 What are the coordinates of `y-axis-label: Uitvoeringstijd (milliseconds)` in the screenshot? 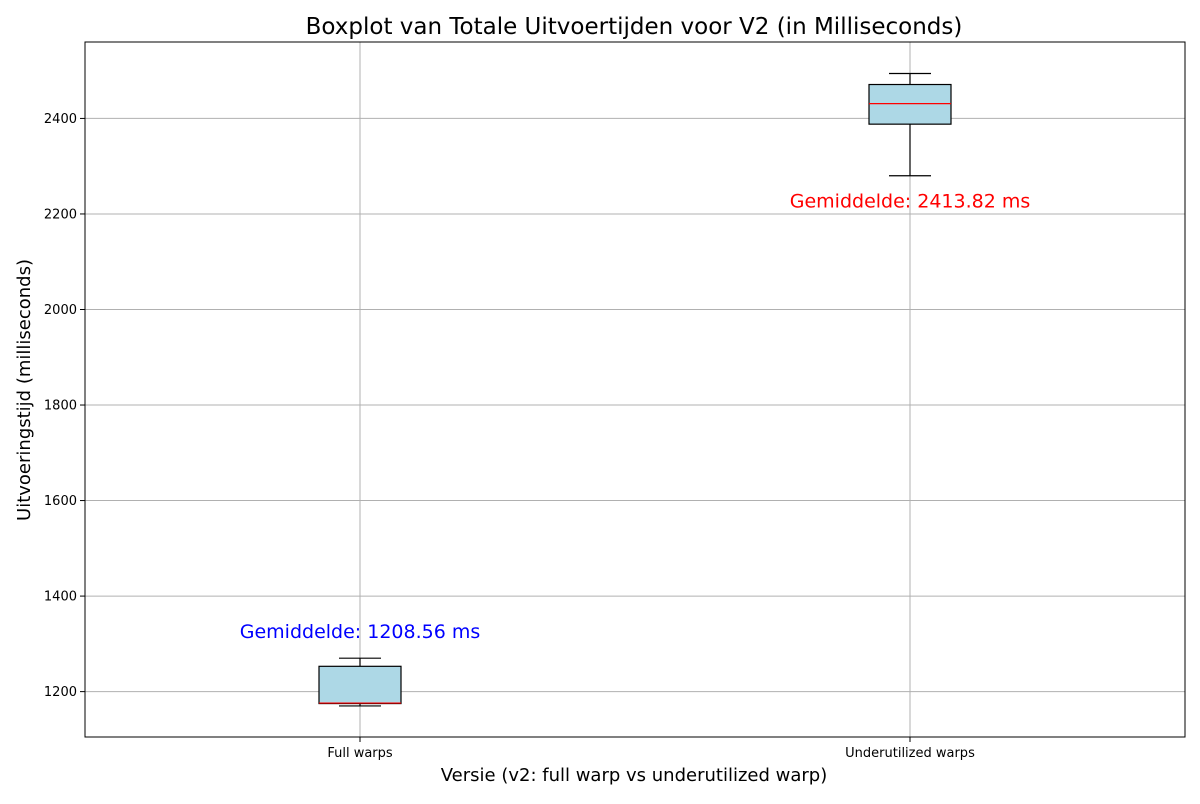 It's located at (24, 390).